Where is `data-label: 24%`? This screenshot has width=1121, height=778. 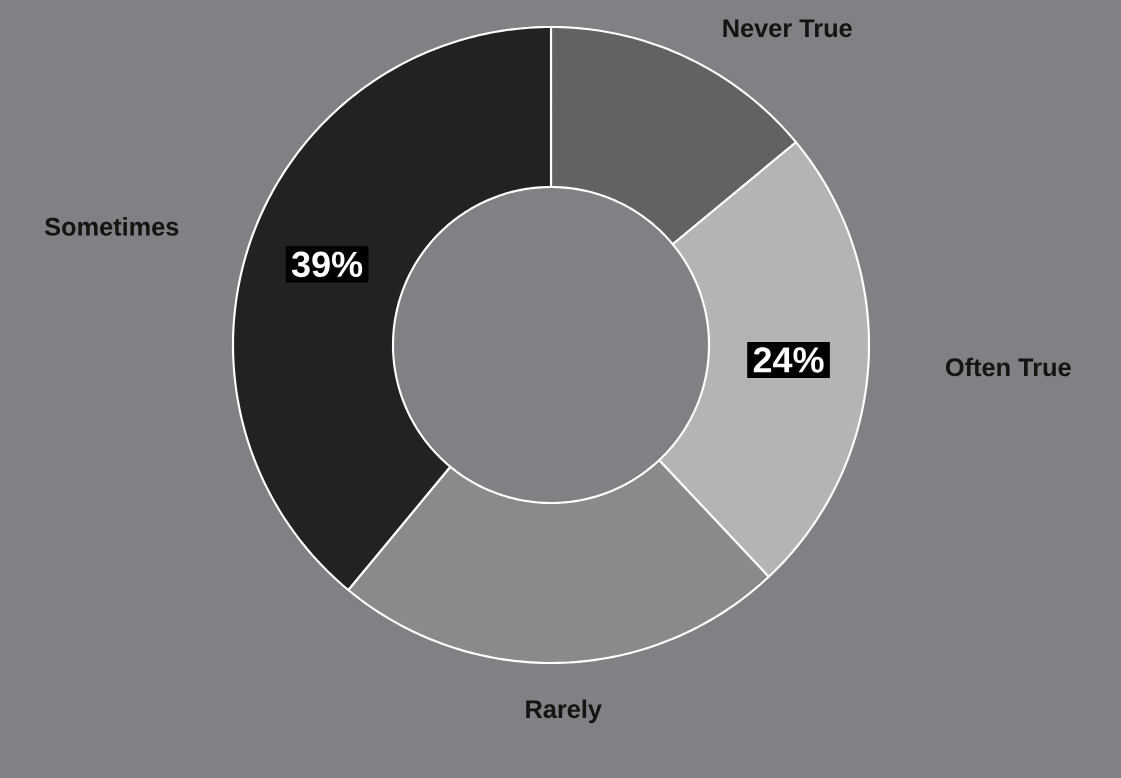 data-label: 24% is located at coordinates (788, 360).